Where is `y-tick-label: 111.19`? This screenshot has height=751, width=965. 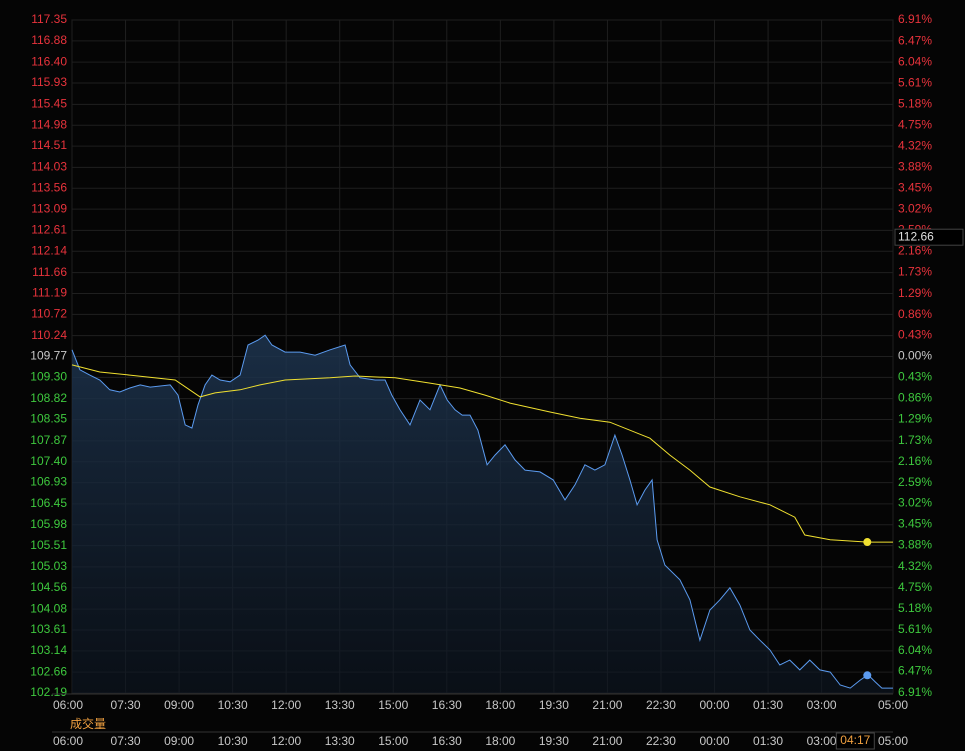
y-tick-label: 111.19 is located at coordinates (49, 293).